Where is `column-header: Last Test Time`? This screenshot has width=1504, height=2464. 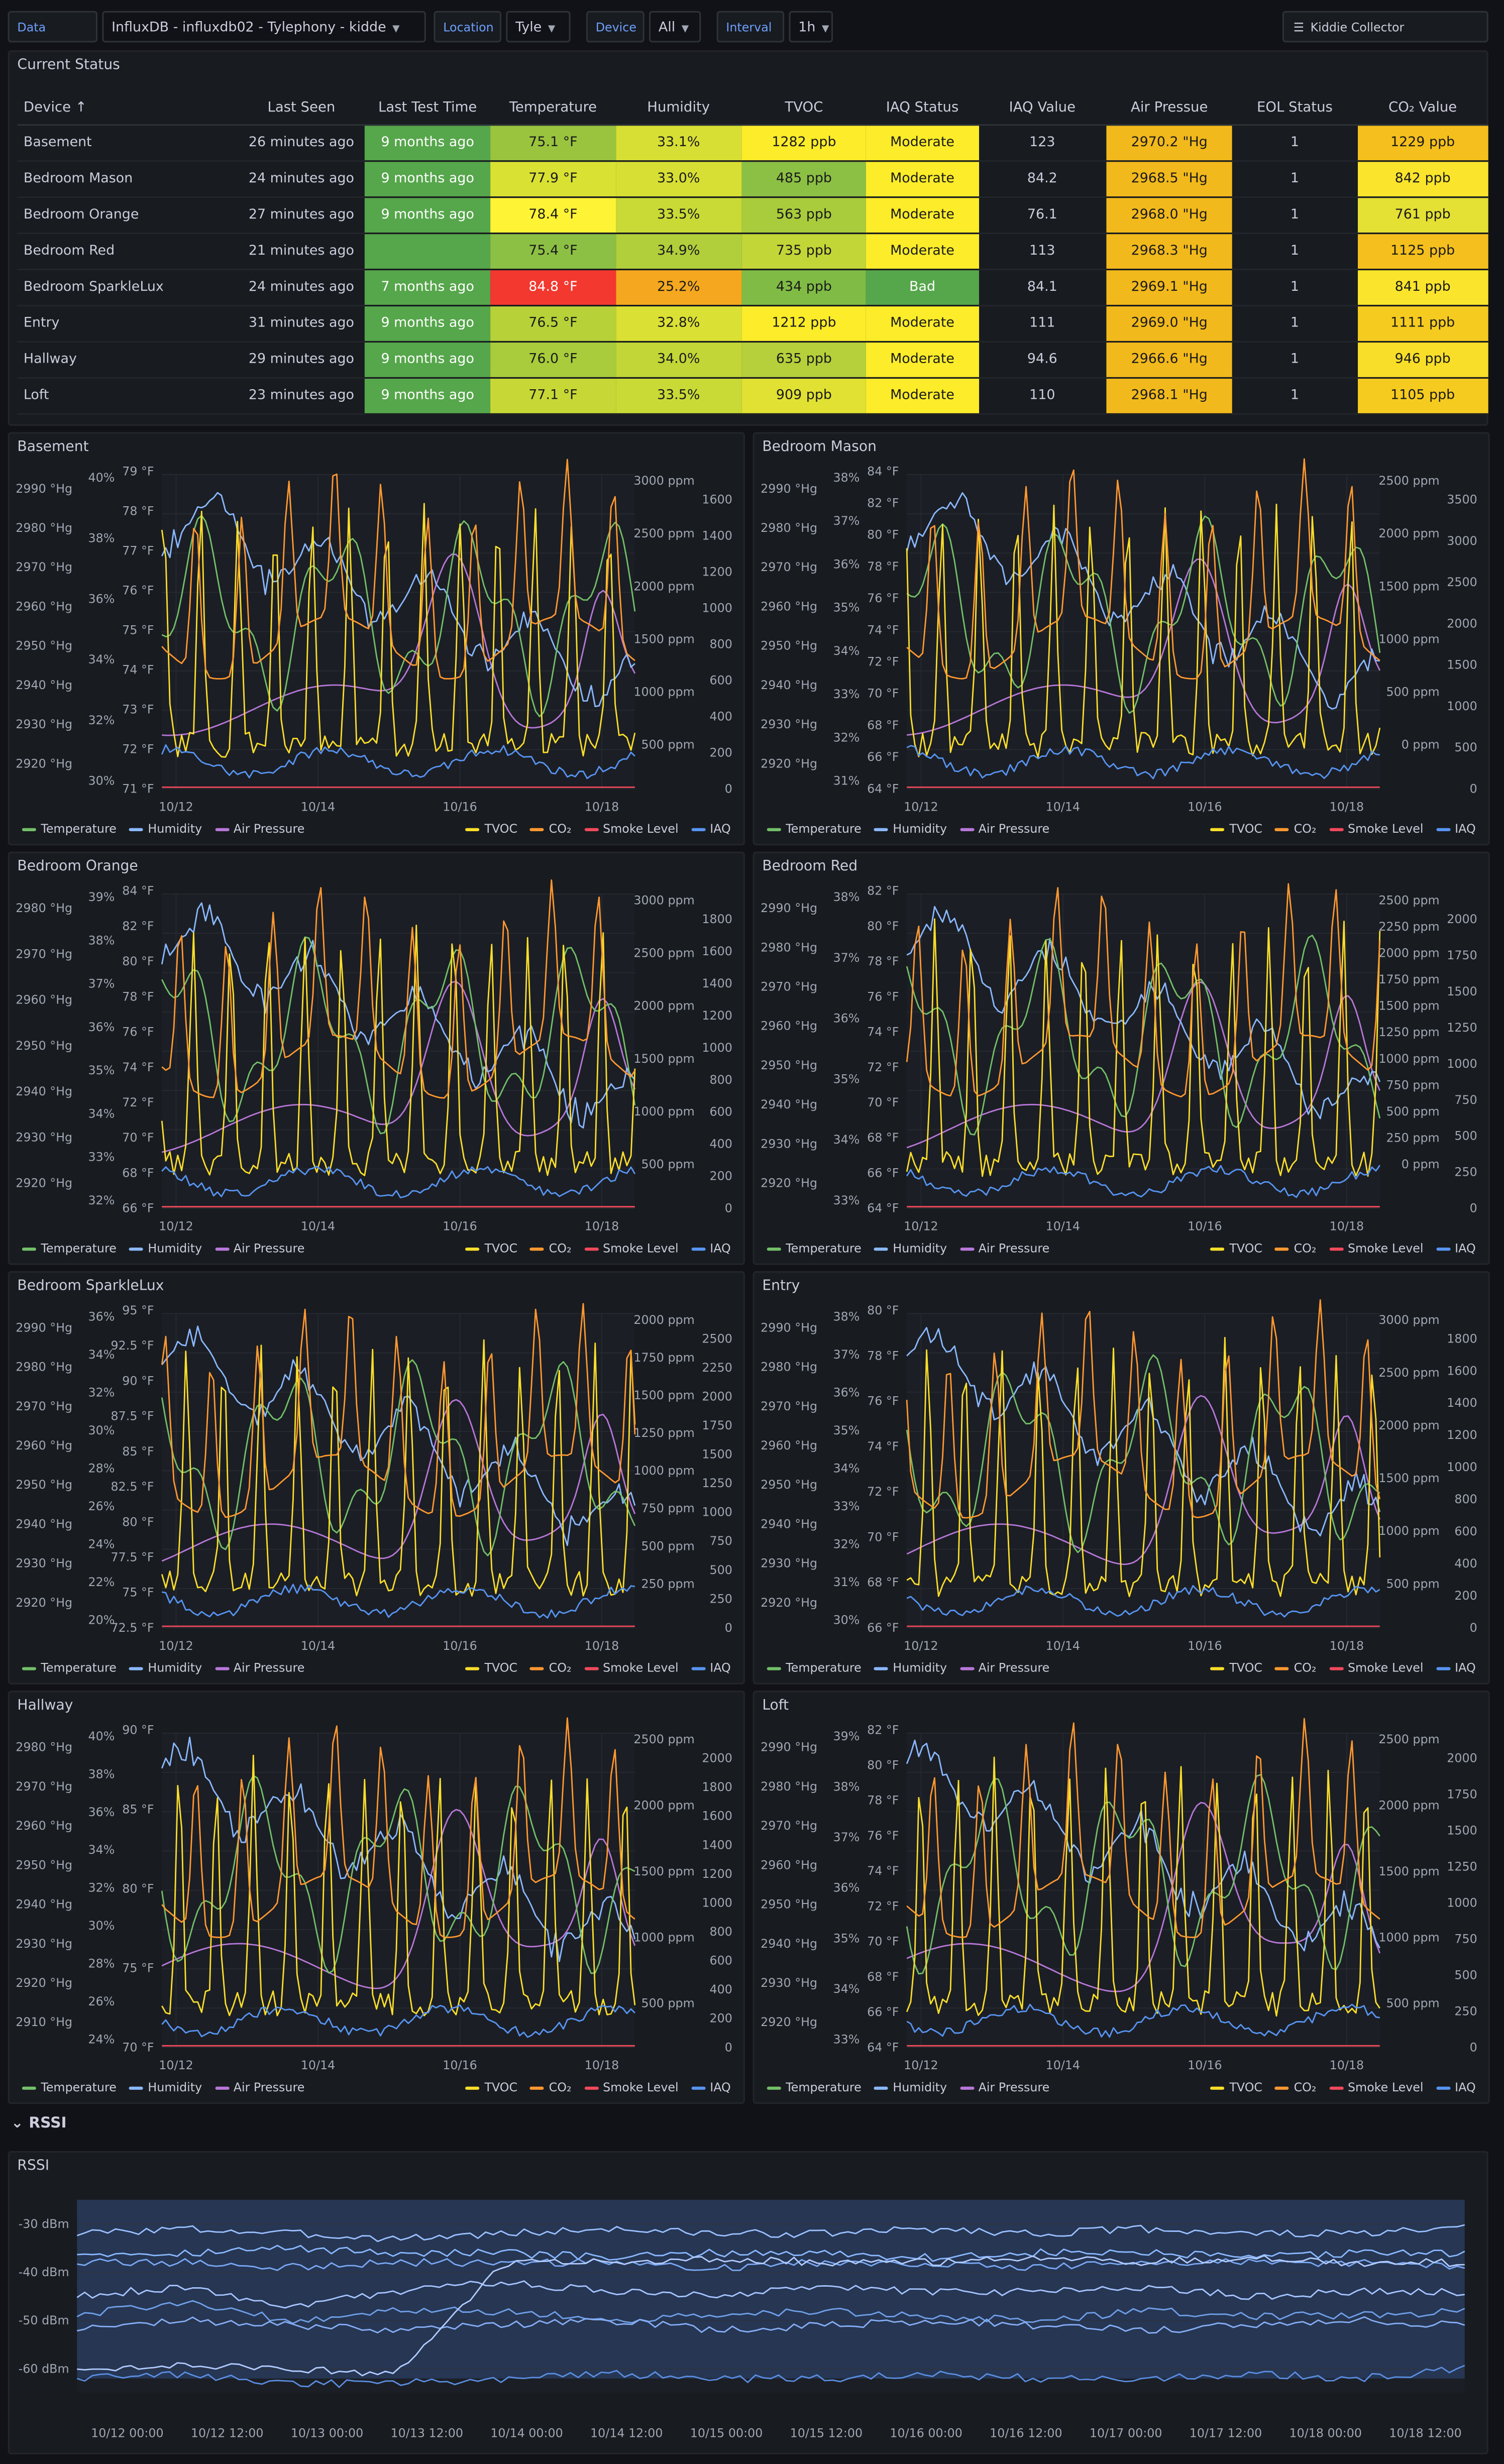
column-header: Last Test Time is located at coordinates (427, 109).